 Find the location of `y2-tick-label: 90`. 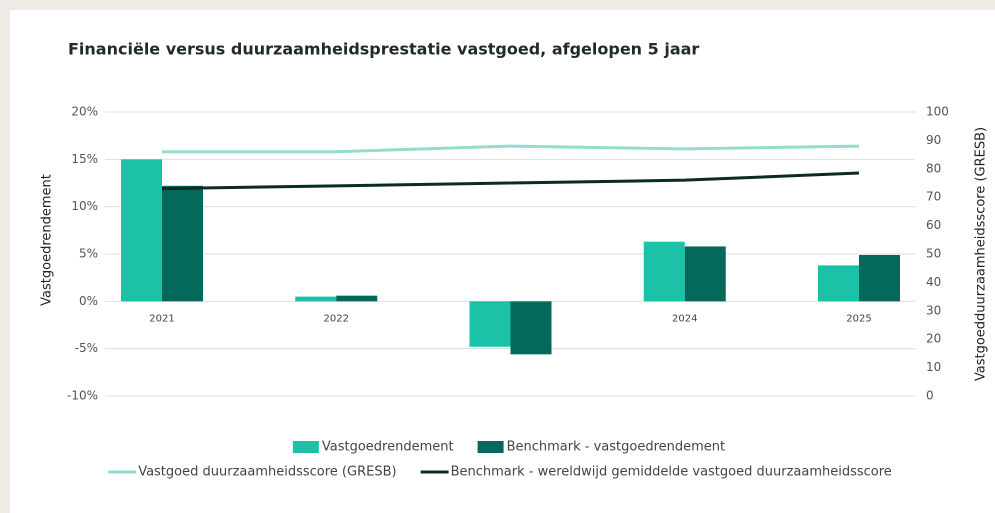

y2-tick-label: 90 is located at coordinates (933, 140).